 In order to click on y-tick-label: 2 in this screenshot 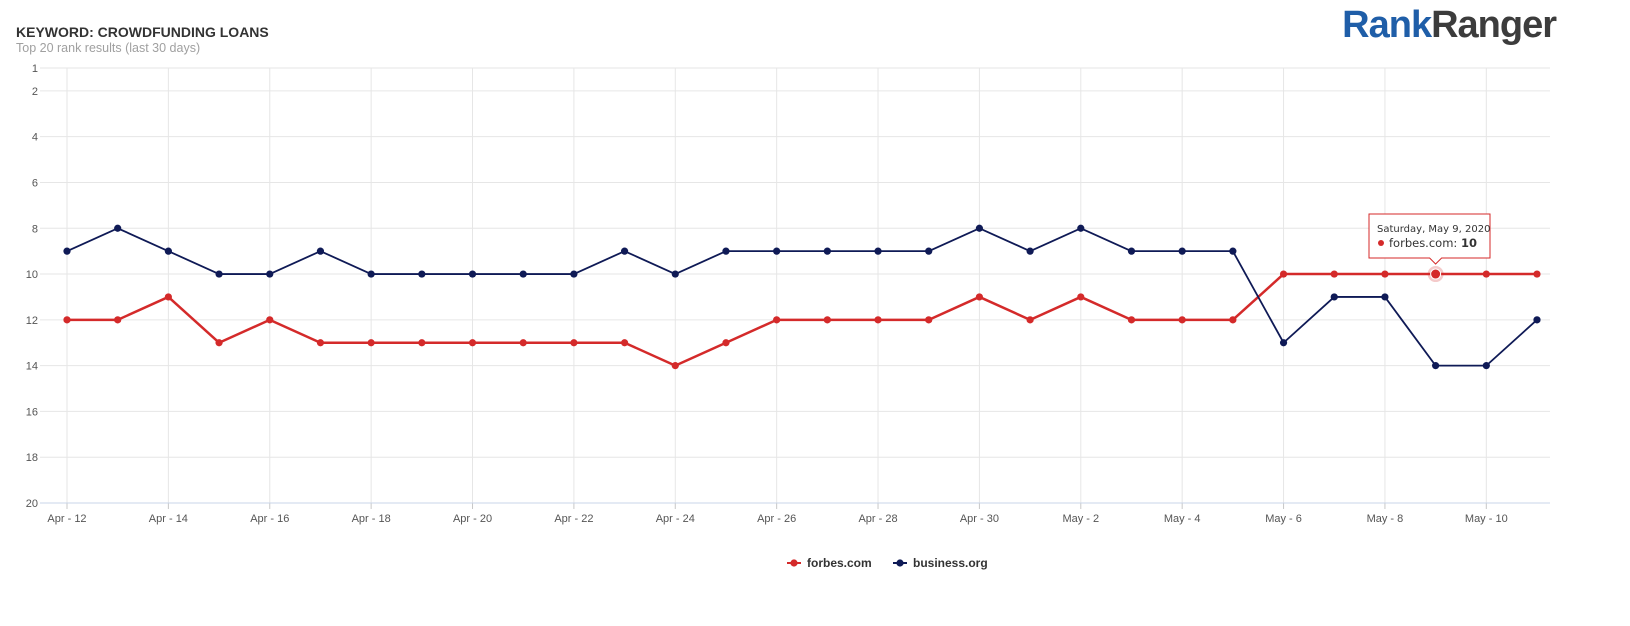, I will do `click(35, 92)`.